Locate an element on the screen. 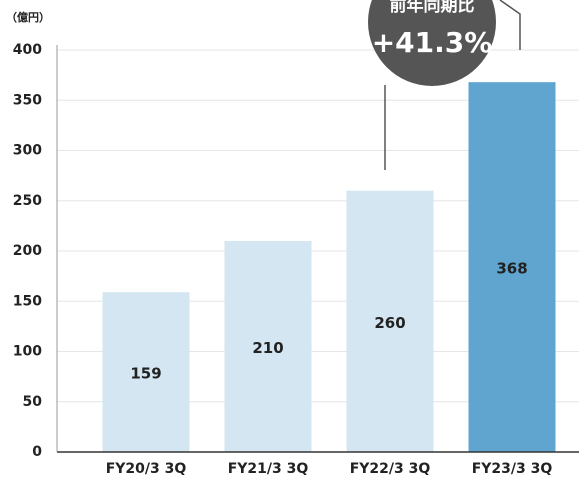 Image resolution: width=579 pixels, height=480 pixels. value-label: 260 is located at coordinates (389, 323).